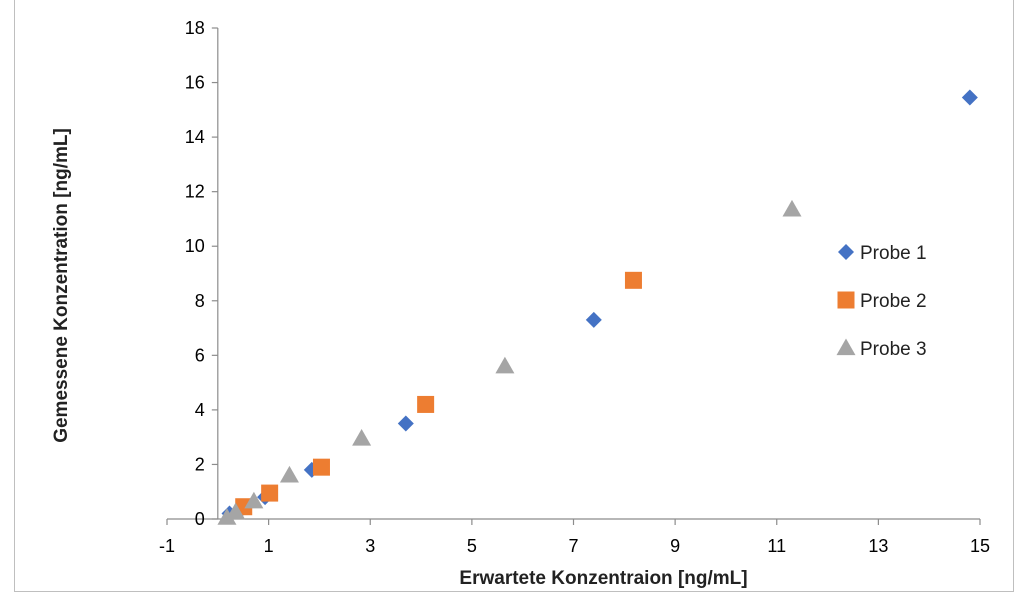  What do you see at coordinates (573, 546) in the screenshot?
I see `x-tick-label: 7` at bounding box center [573, 546].